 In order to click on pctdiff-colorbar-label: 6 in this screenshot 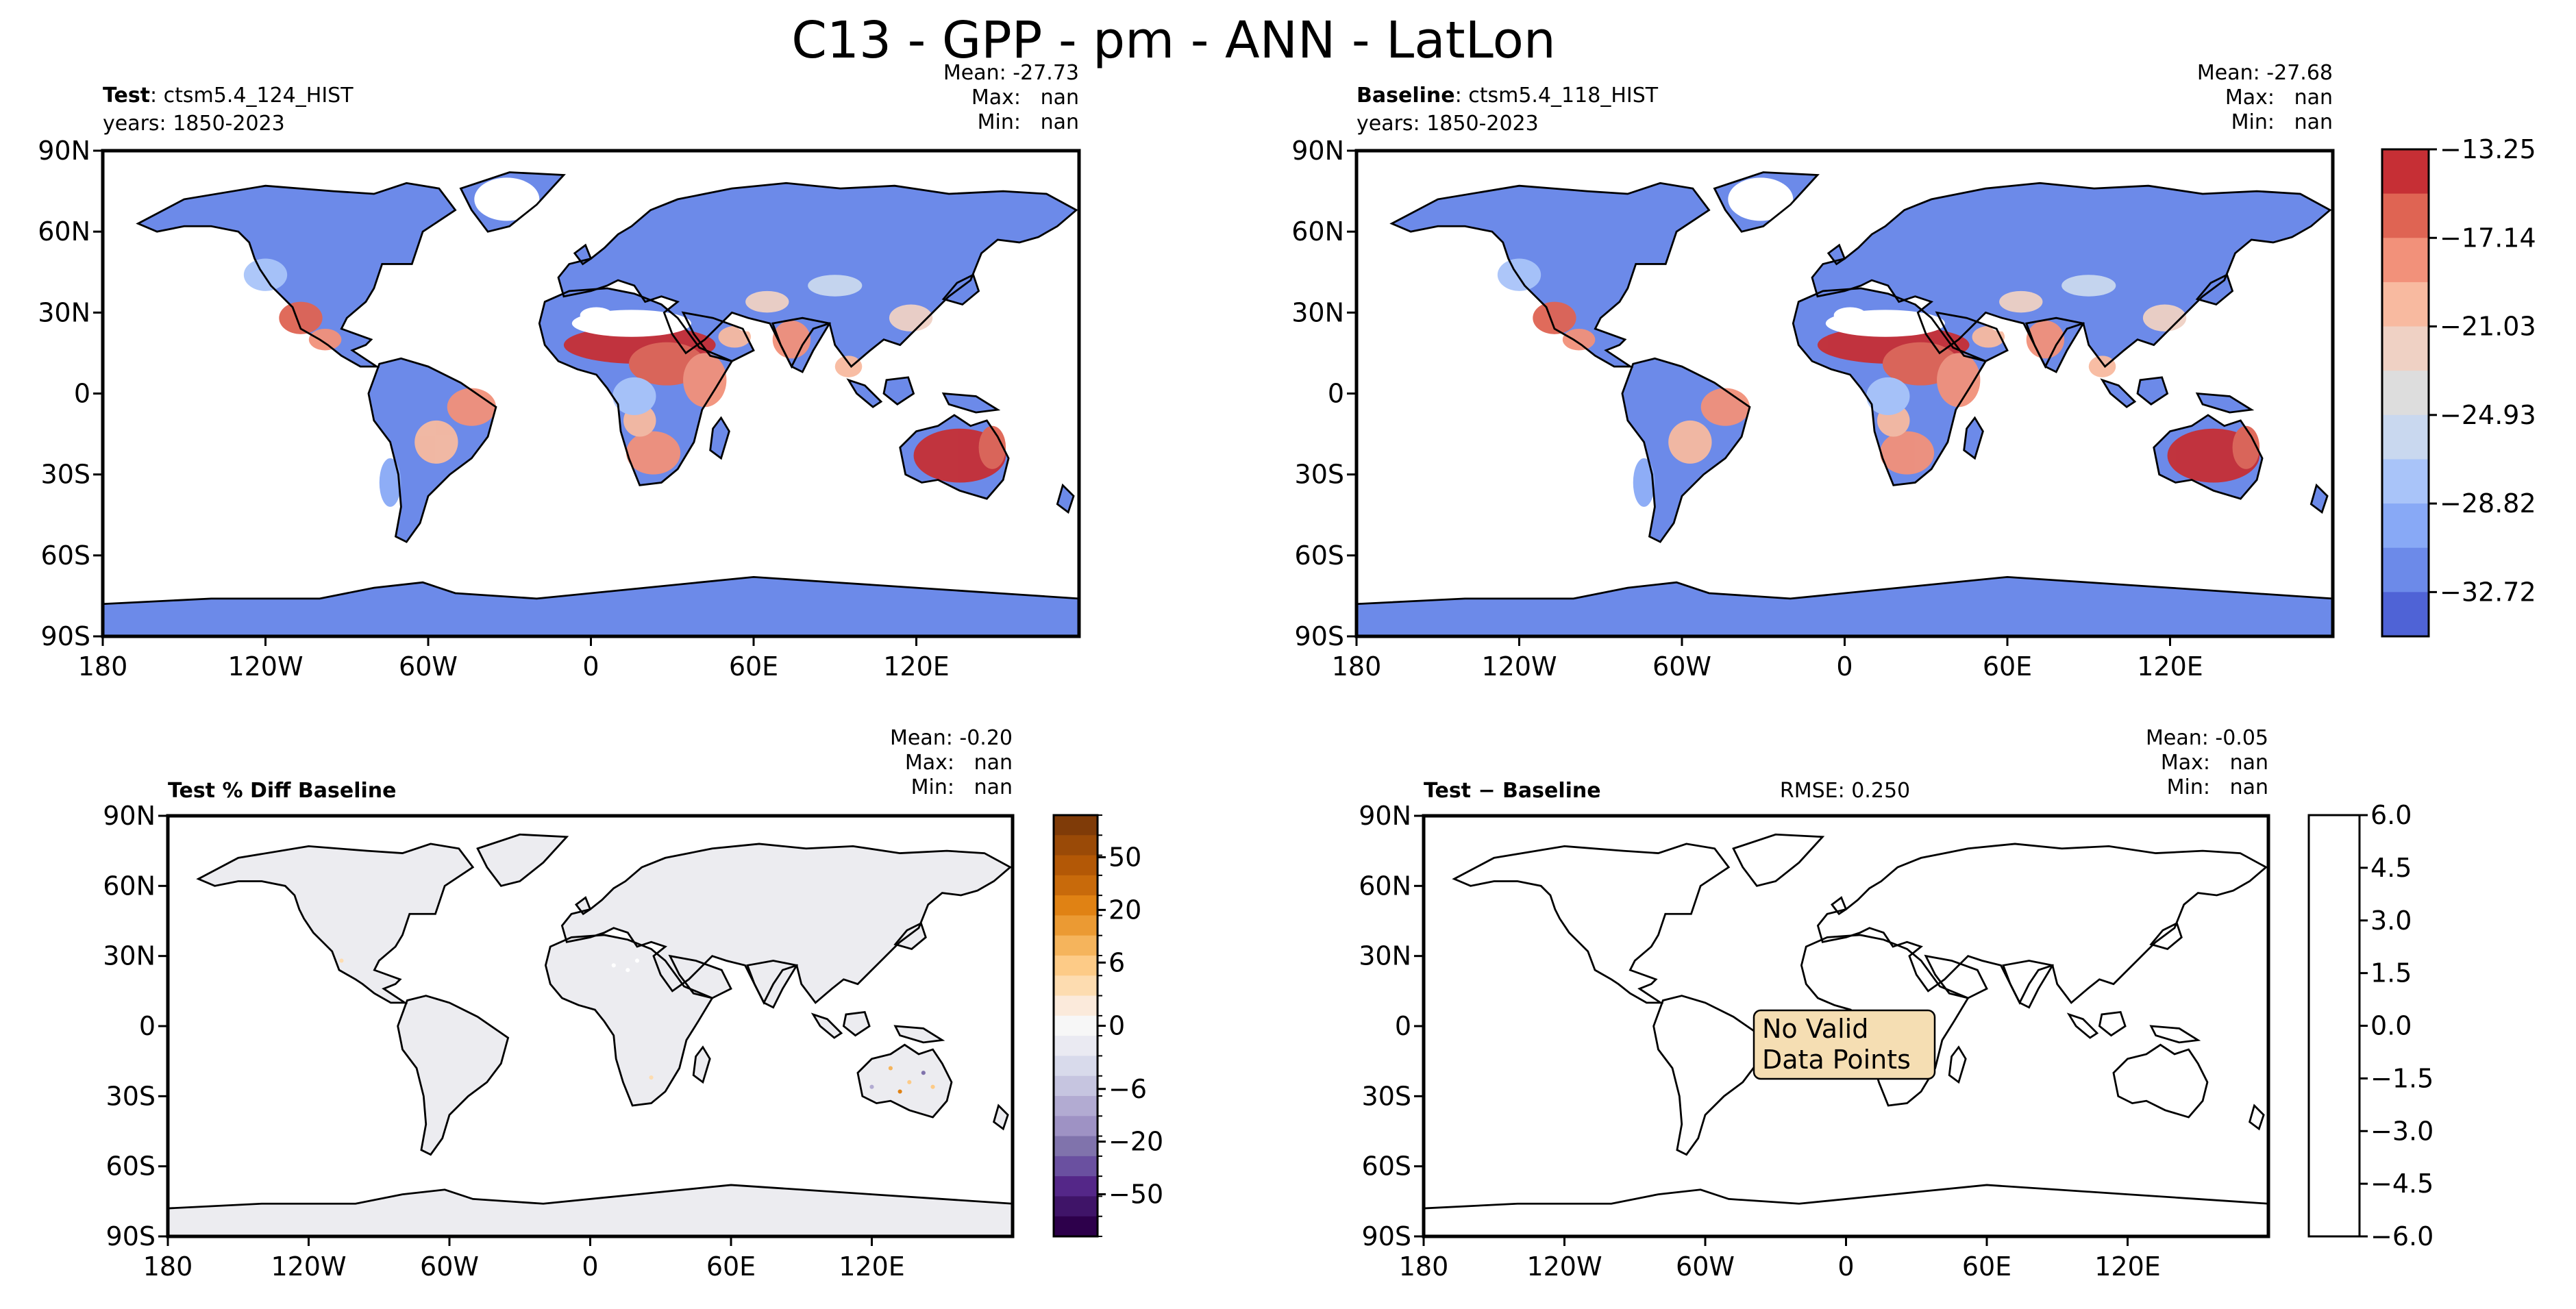, I will do `click(1117, 962)`.